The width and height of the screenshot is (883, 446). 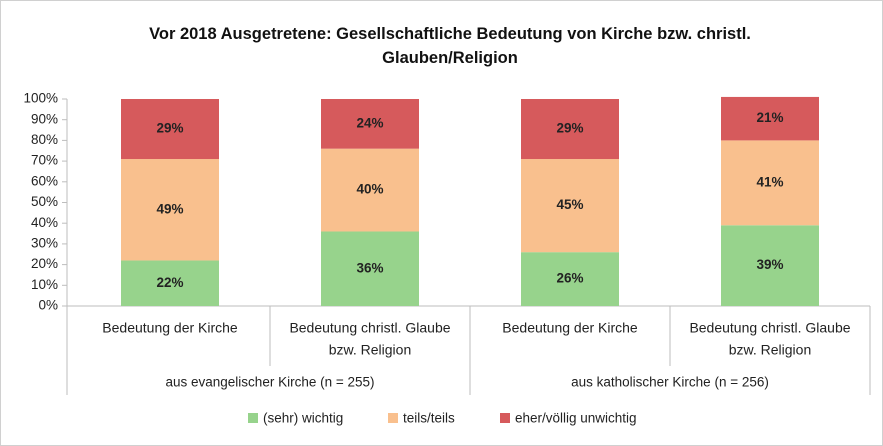 What do you see at coordinates (48, 305) in the screenshot?
I see `y-tick-label: 0%` at bounding box center [48, 305].